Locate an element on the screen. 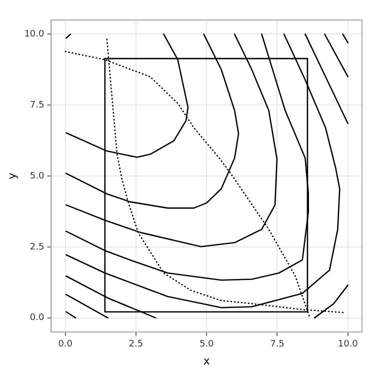 The height and width of the screenshot is (374, 374). x-axis-title: x is located at coordinates (206, 361).